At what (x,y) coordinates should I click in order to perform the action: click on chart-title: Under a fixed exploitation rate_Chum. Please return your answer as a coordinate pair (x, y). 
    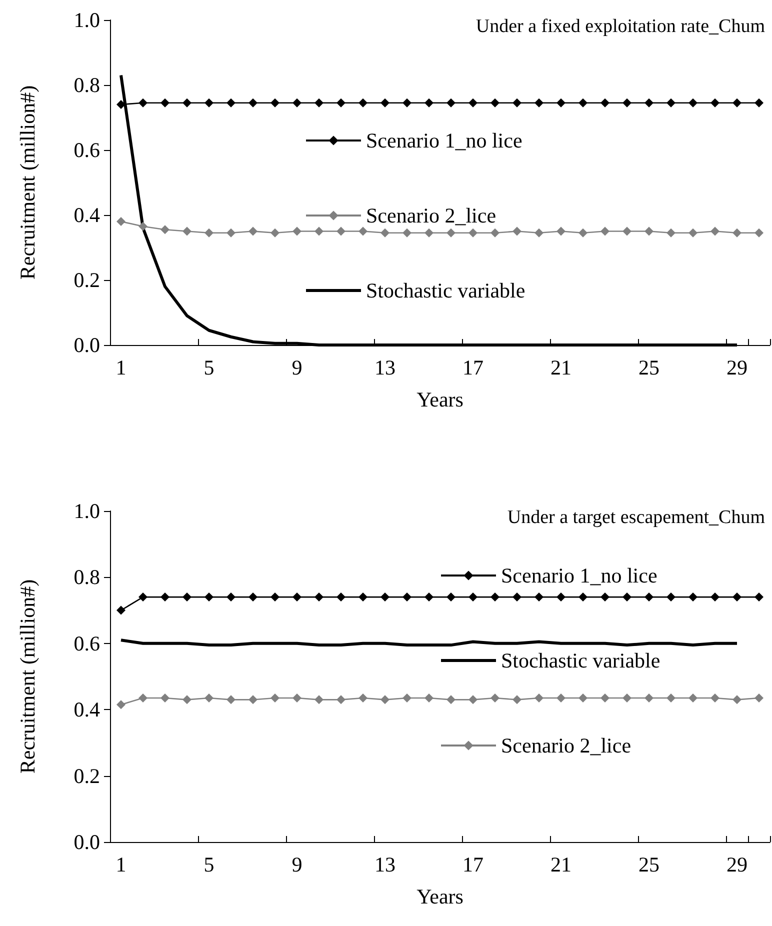
    Looking at the image, I should click on (621, 26).